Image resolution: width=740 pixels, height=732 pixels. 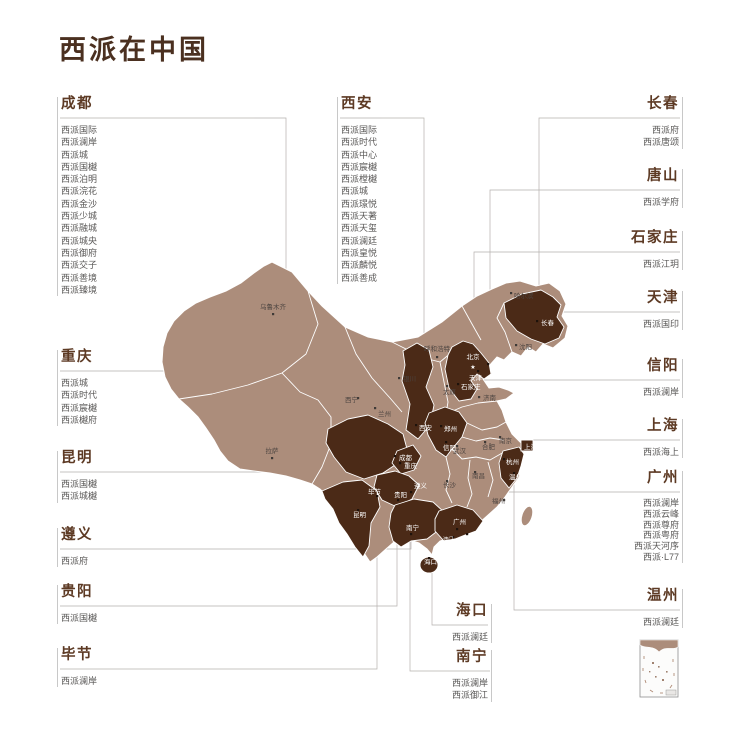 I want to click on project-list: 西派海上, so click(x=629, y=452).